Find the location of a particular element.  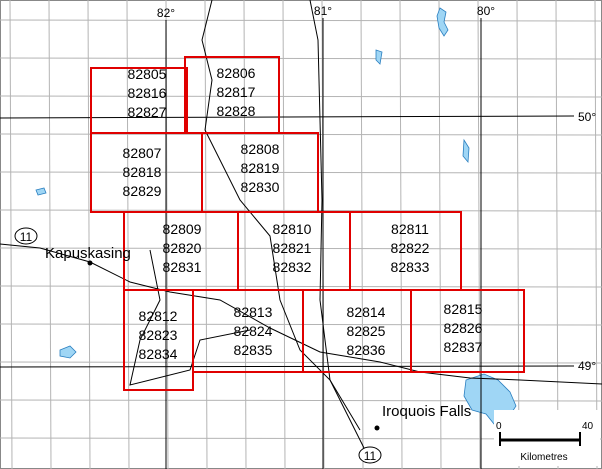

longitude-label: 81° is located at coordinates (323, 11).